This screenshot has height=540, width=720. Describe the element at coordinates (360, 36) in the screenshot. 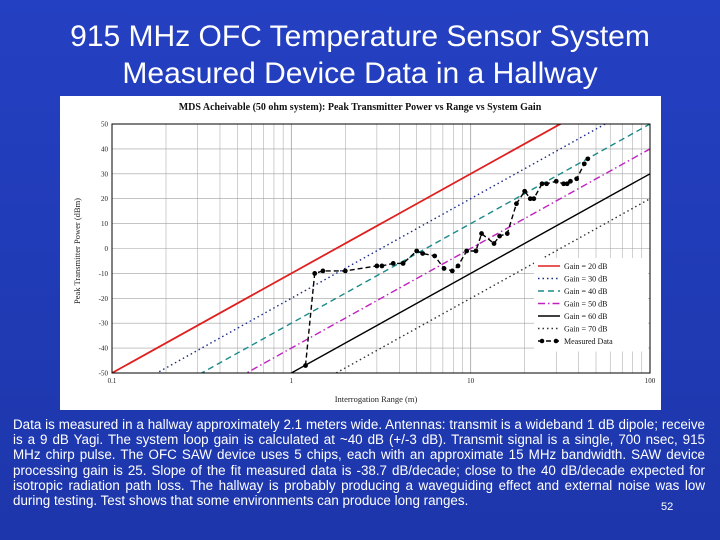

I see `title-line-1: 915 MHz OFC Temperature Sensor System` at that location.